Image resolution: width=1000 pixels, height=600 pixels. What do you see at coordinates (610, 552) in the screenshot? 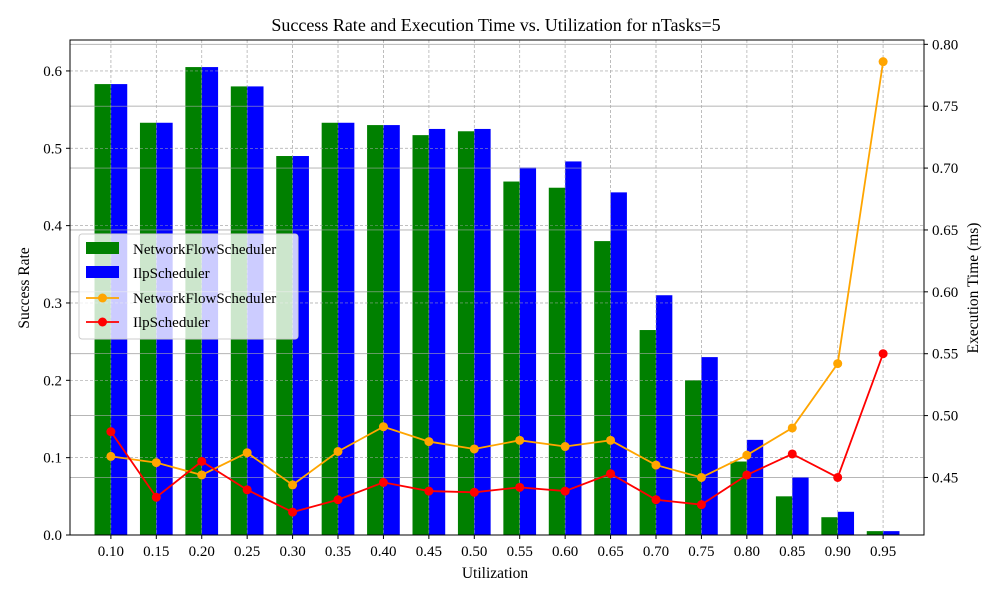
I see `x-tick-label: 0.65` at bounding box center [610, 552].